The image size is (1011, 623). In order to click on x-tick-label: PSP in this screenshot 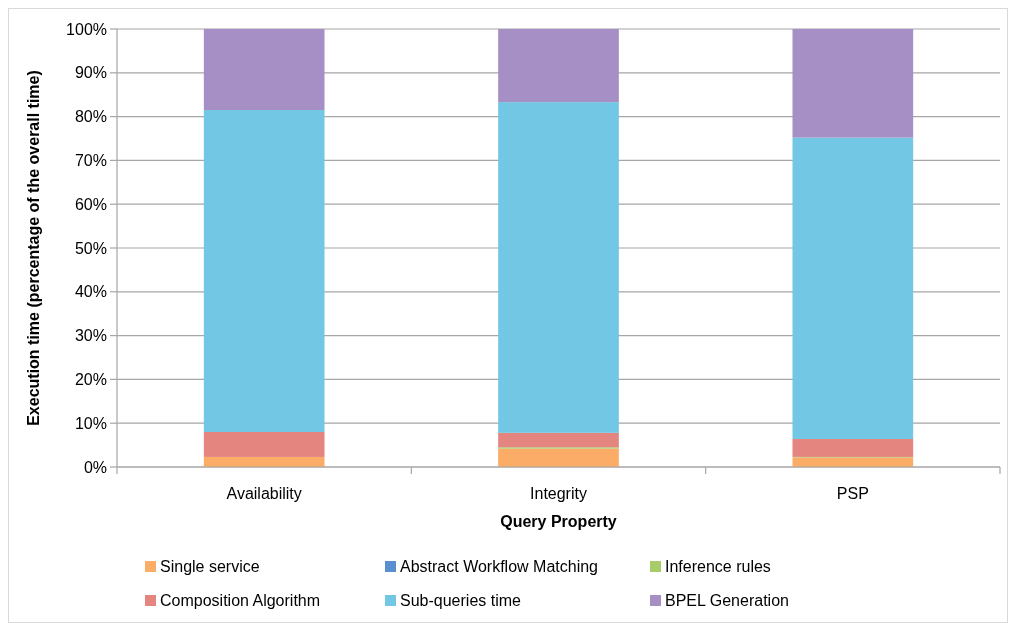, I will do `click(852, 493)`.